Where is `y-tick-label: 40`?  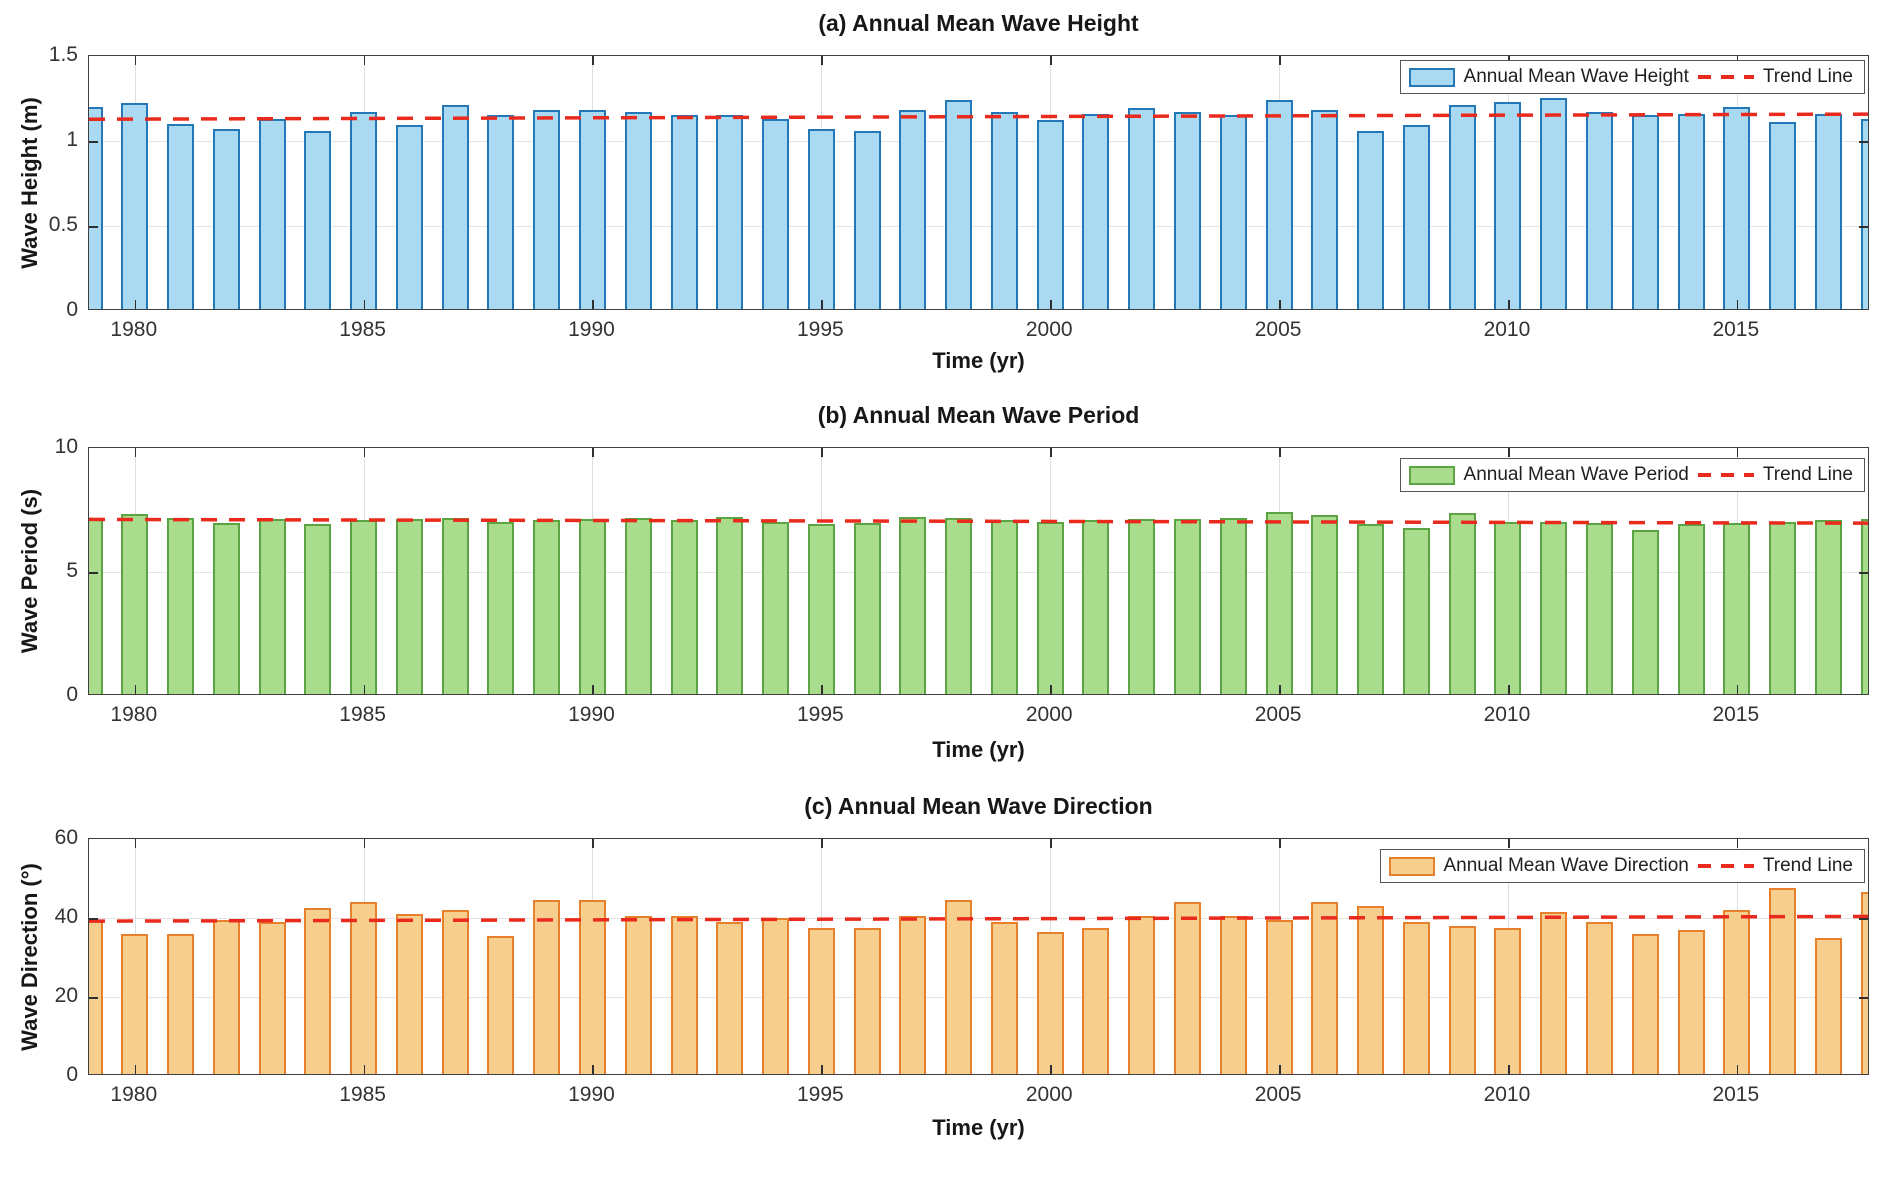
y-tick-label: 40 is located at coordinates (66, 916).